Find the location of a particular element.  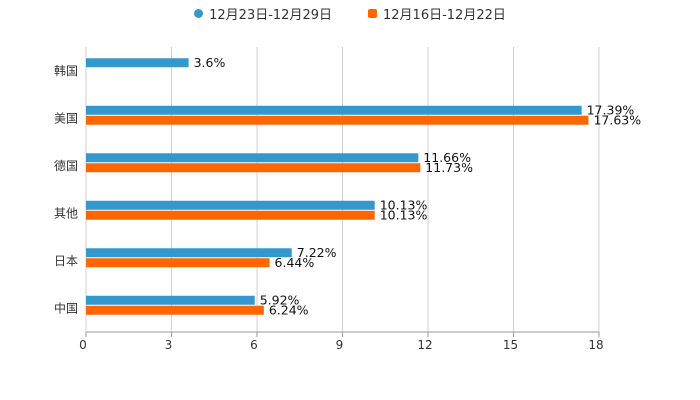

legend-item-series-2: 12月16日-12月22日 is located at coordinates (437, 13).